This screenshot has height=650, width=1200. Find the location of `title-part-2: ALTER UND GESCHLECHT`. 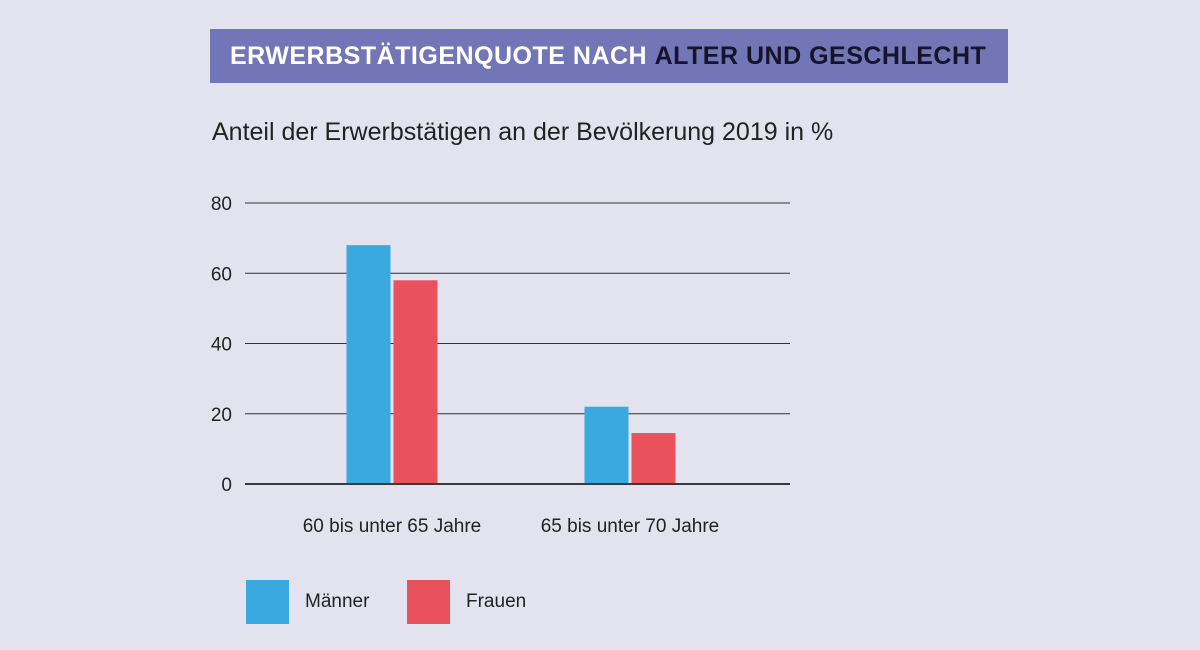

title-part-2: ALTER UND GESCHLECHT is located at coordinates (820, 55).